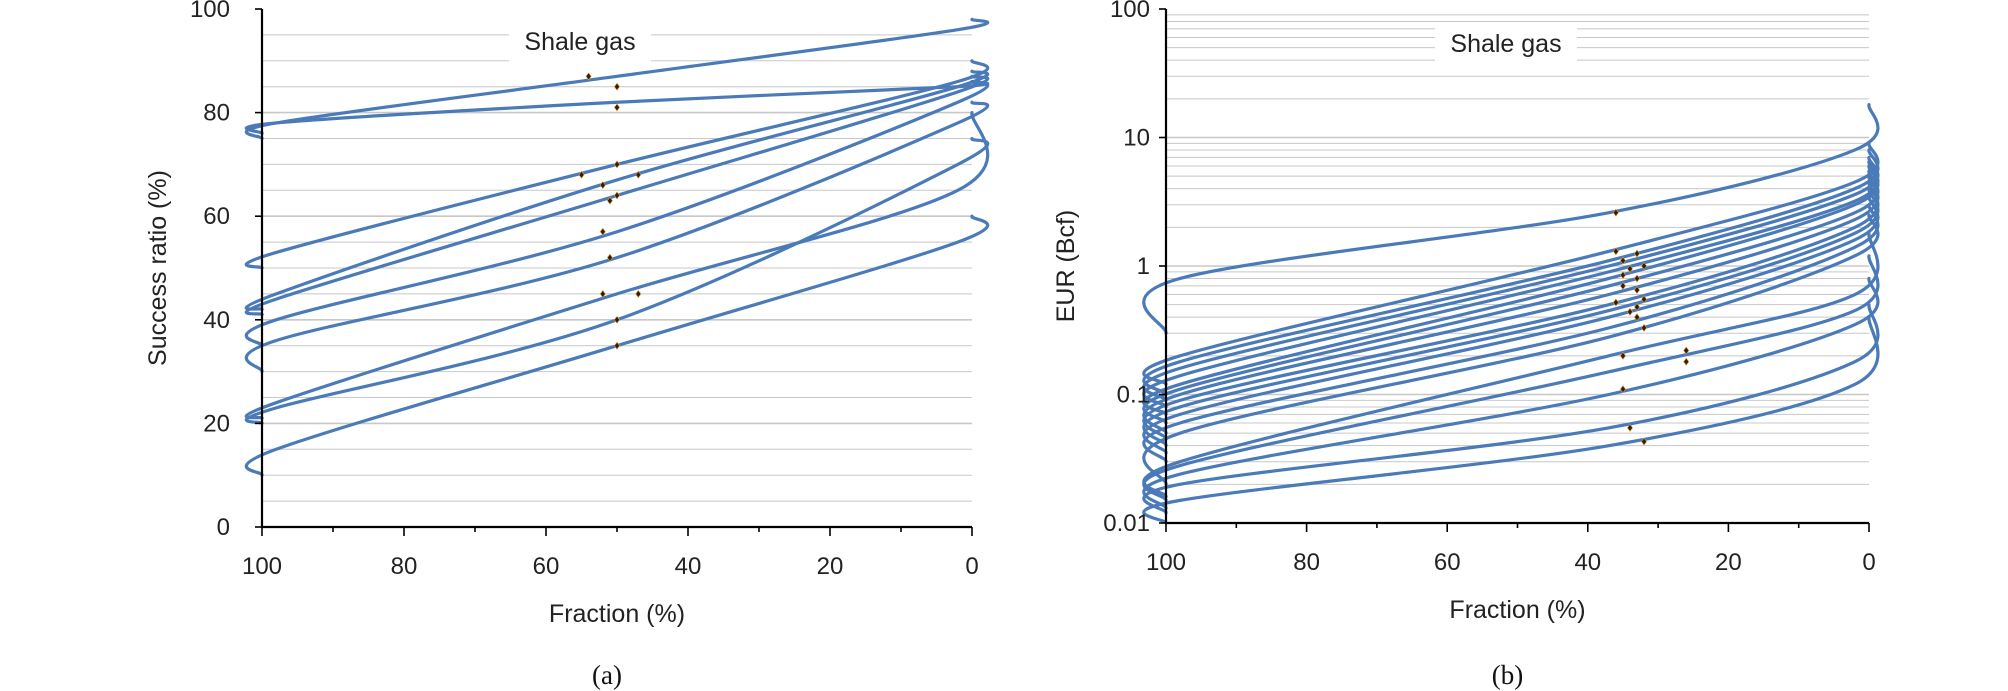 The width and height of the screenshot is (2008, 691). Describe the element at coordinates (1136, 138) in the screenshot. I see `y-tick-label: 10` at that location.